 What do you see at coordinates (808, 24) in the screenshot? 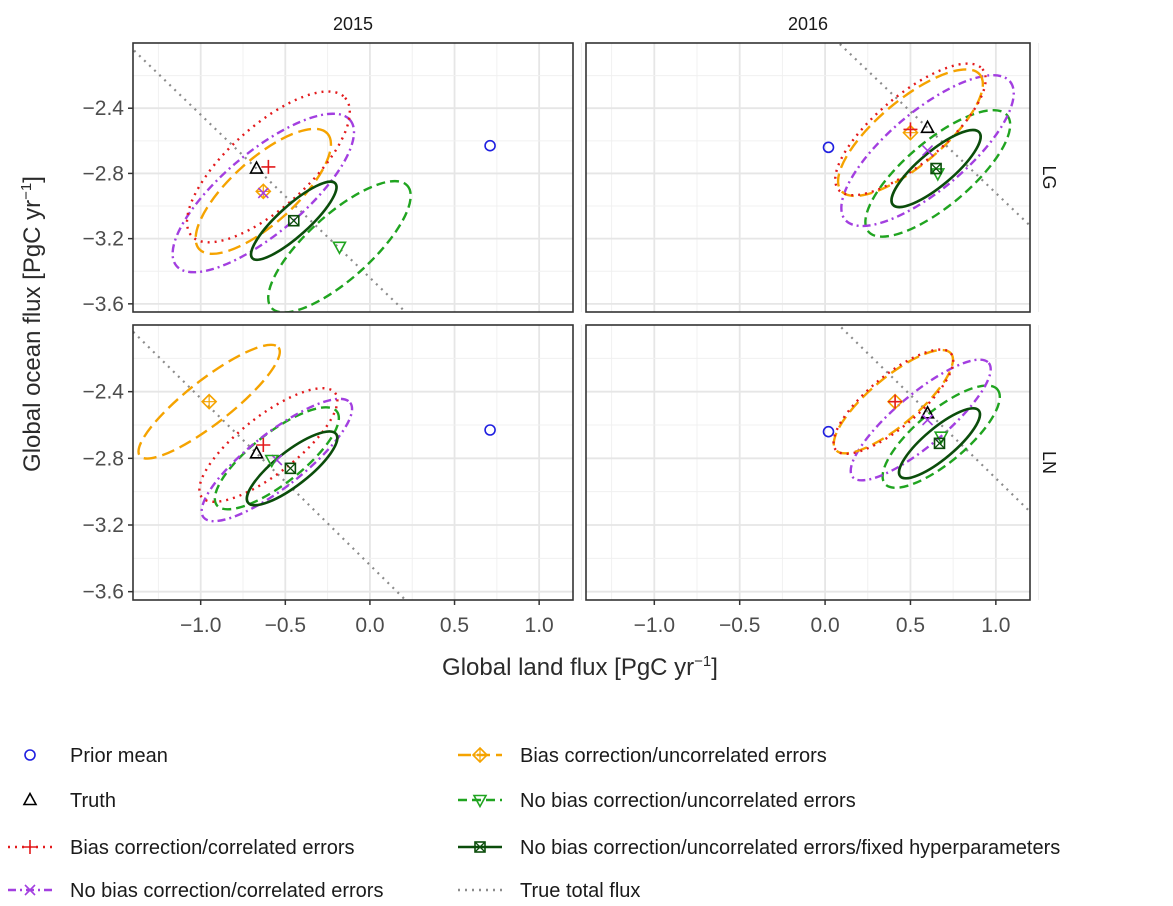
I see `facet-col-label-2016: 2016` at bounding box center [808, 24].